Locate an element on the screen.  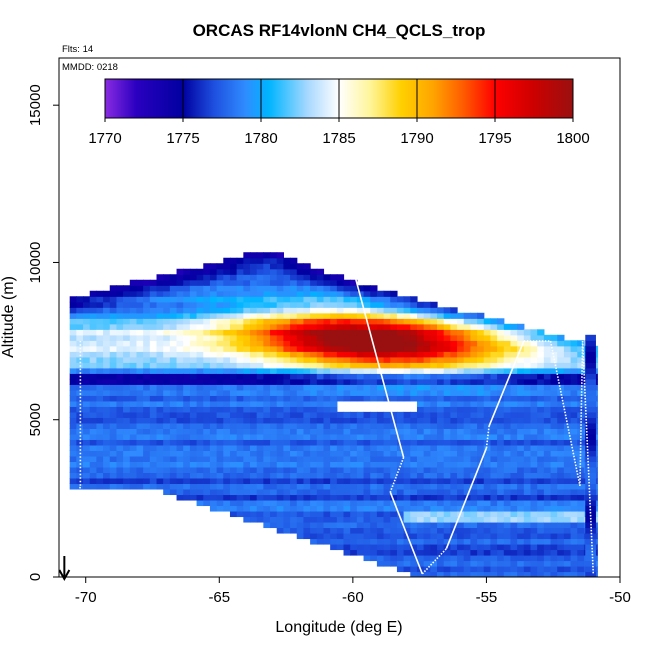
chart-title: ORCAS RF14vlonN CH4_QCLS_trop is located at coordinates (339, 30).